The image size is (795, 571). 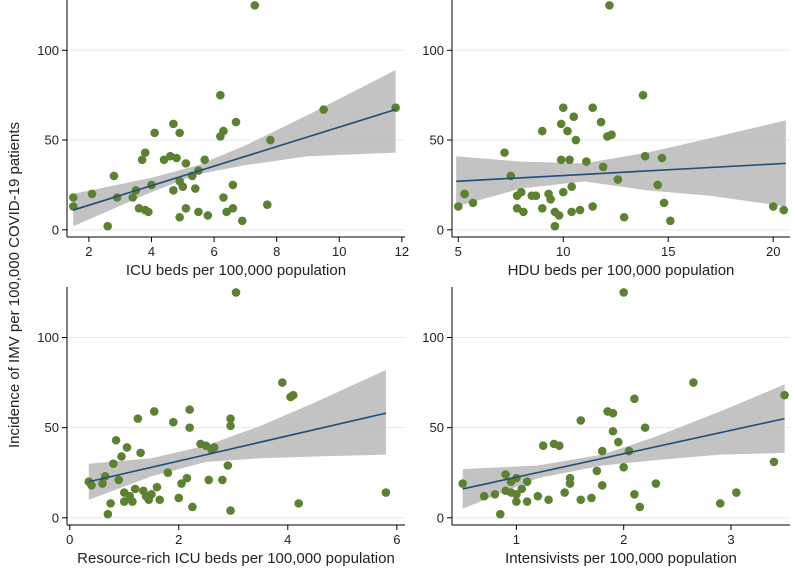 What do you see at coordinates (276, 251) in the screenshot?
I see `x-tick-label: 8` at bounding box center [276, 251].